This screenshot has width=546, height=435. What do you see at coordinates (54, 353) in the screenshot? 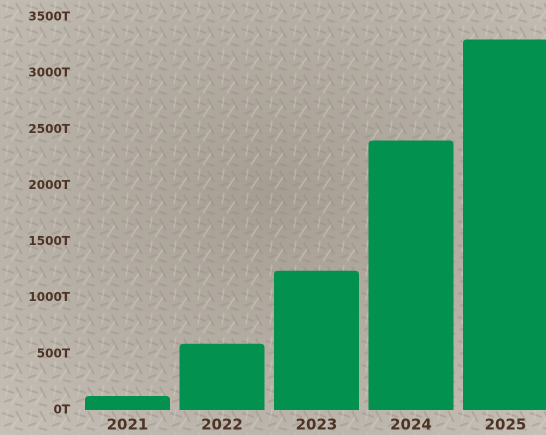
I see `y-tick-label: 500T` at bounding box center [54, 353].